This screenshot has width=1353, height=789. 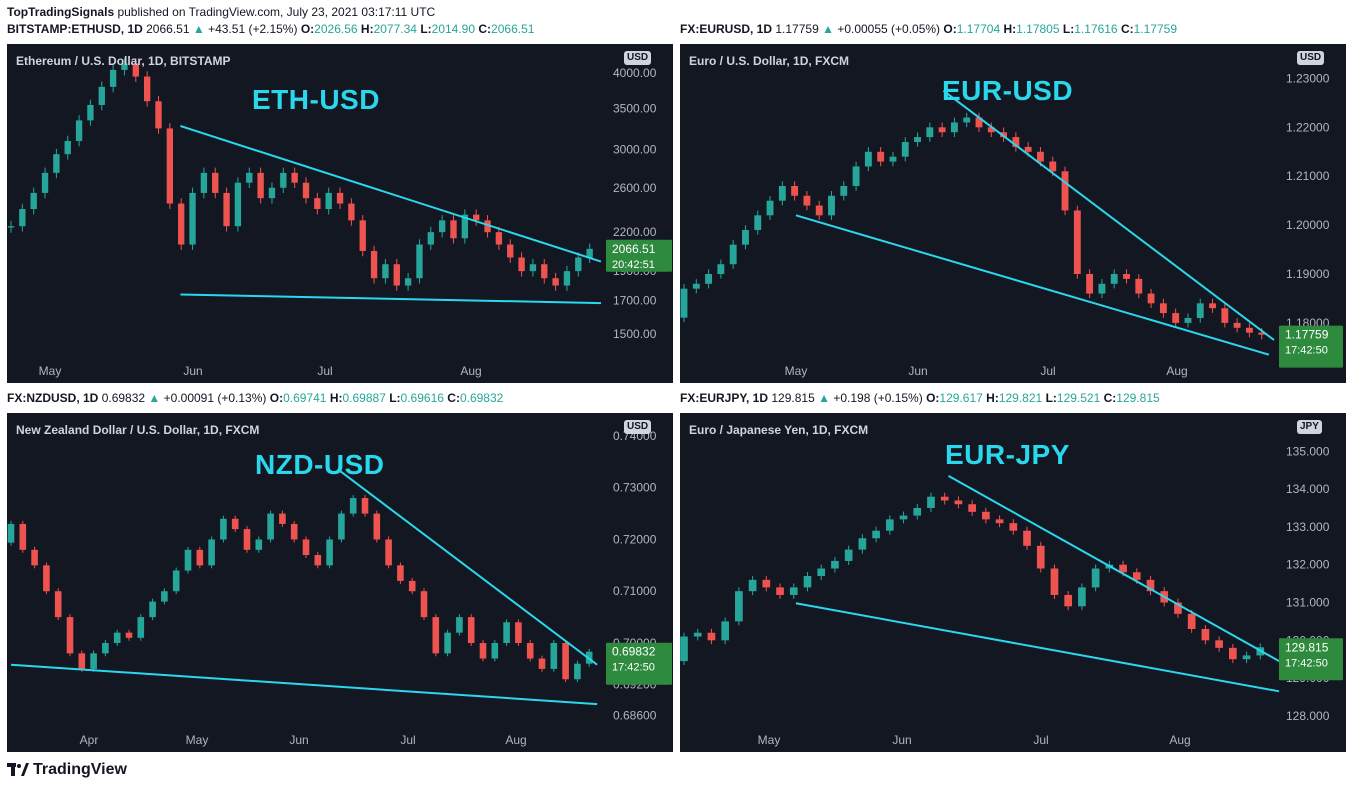 What do you see at coordinates (1311, 58) in the screenshot?
I see `currency-badge: USD` at bounding box center [1311, 58].